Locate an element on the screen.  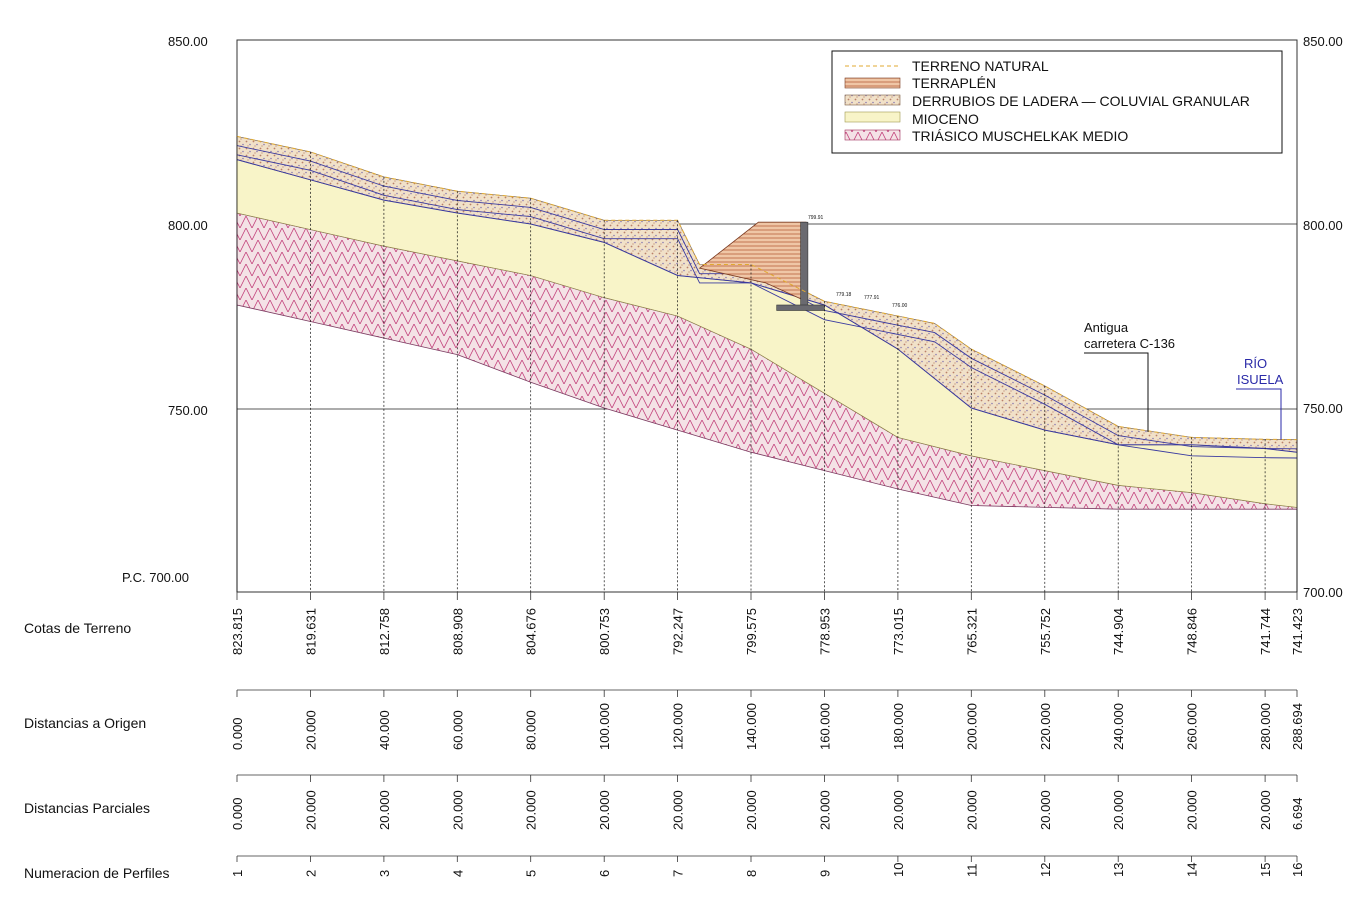
cotas-value-5: 804.676 is located at coordinates (531, 631).